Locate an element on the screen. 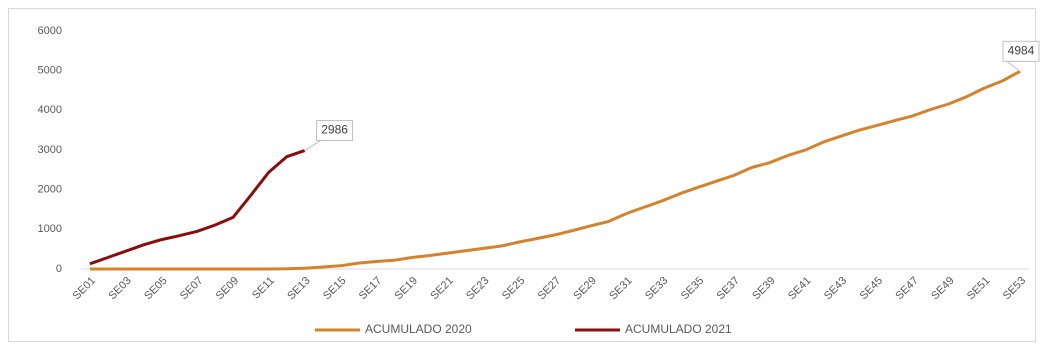 This screenshot has height=355, width=1044. data-label: 4984 is located at coordinates (1021, 50).